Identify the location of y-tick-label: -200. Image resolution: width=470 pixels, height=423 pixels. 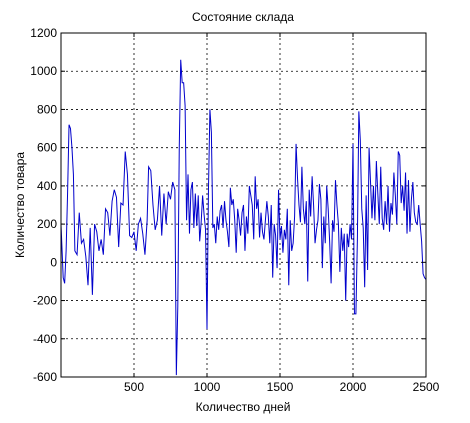
(45, 301).